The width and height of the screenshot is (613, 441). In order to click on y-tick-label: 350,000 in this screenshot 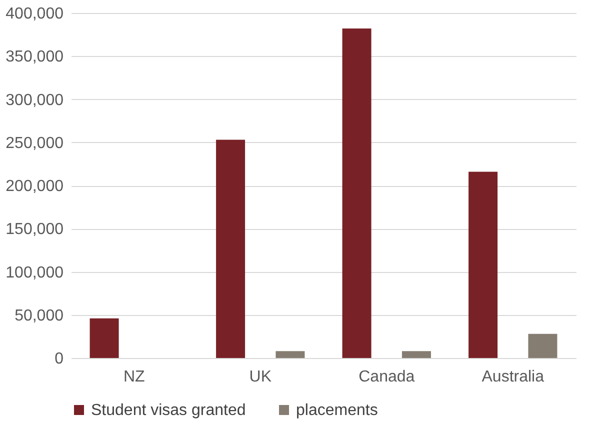, I will do `click(35, 57)`.